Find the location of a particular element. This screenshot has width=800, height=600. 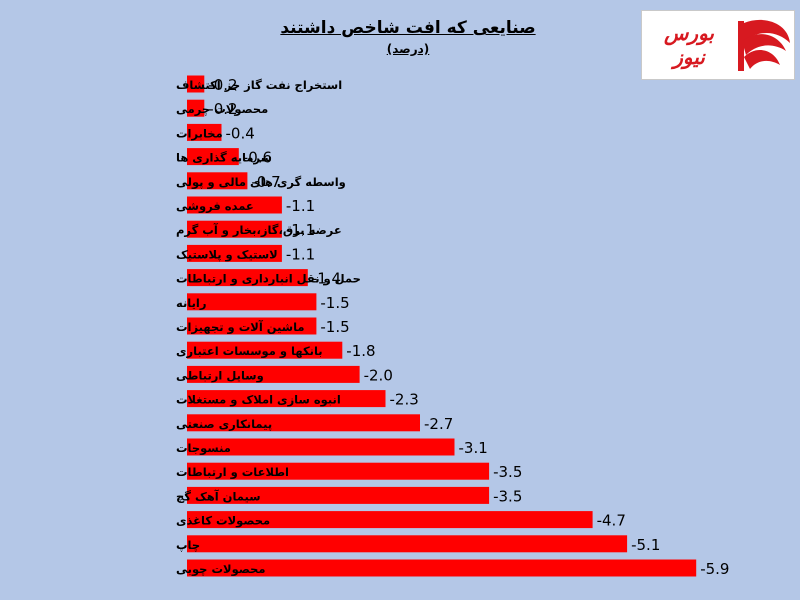

data-label-4: -0.6 is located at coordinates (257, 158).